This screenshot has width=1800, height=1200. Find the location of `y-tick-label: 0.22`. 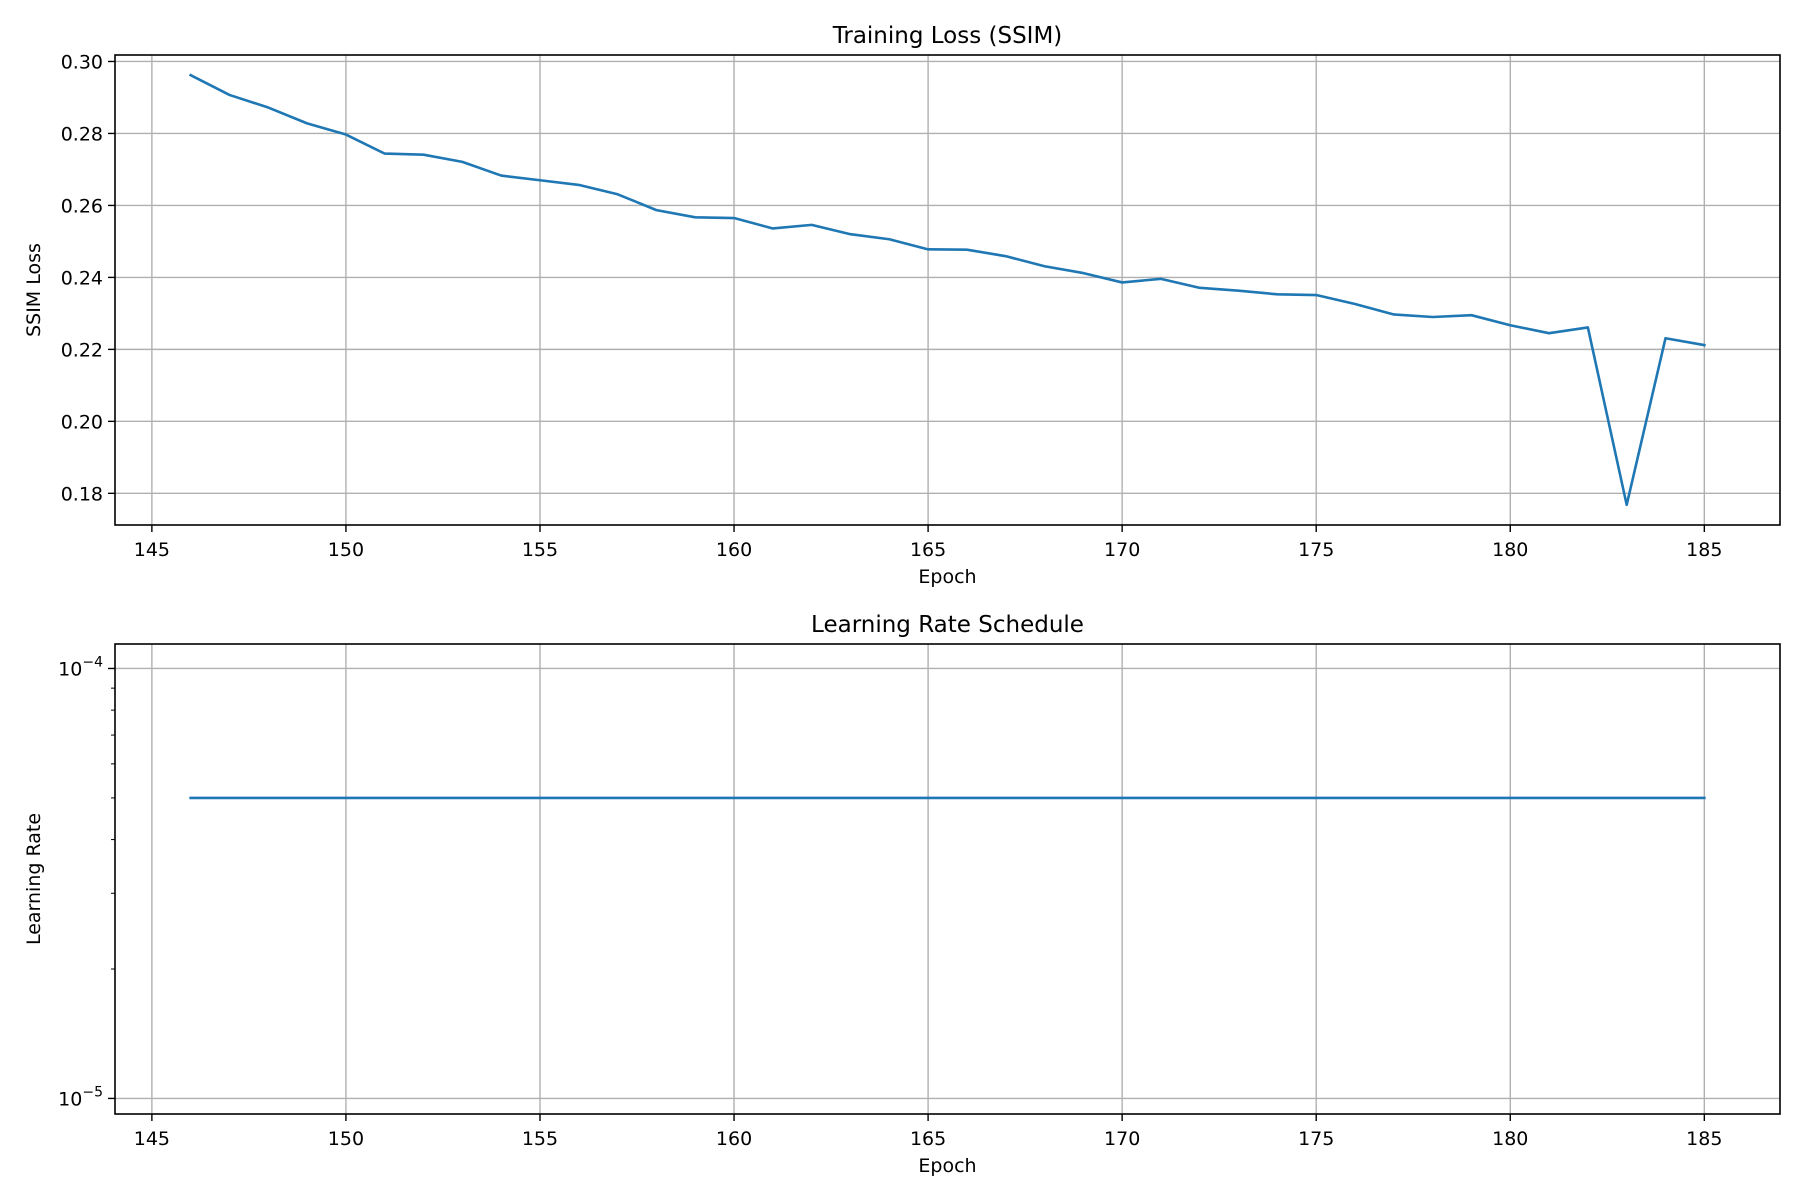

y-tick-label: 0.22 is located at coordinates (82, 350).